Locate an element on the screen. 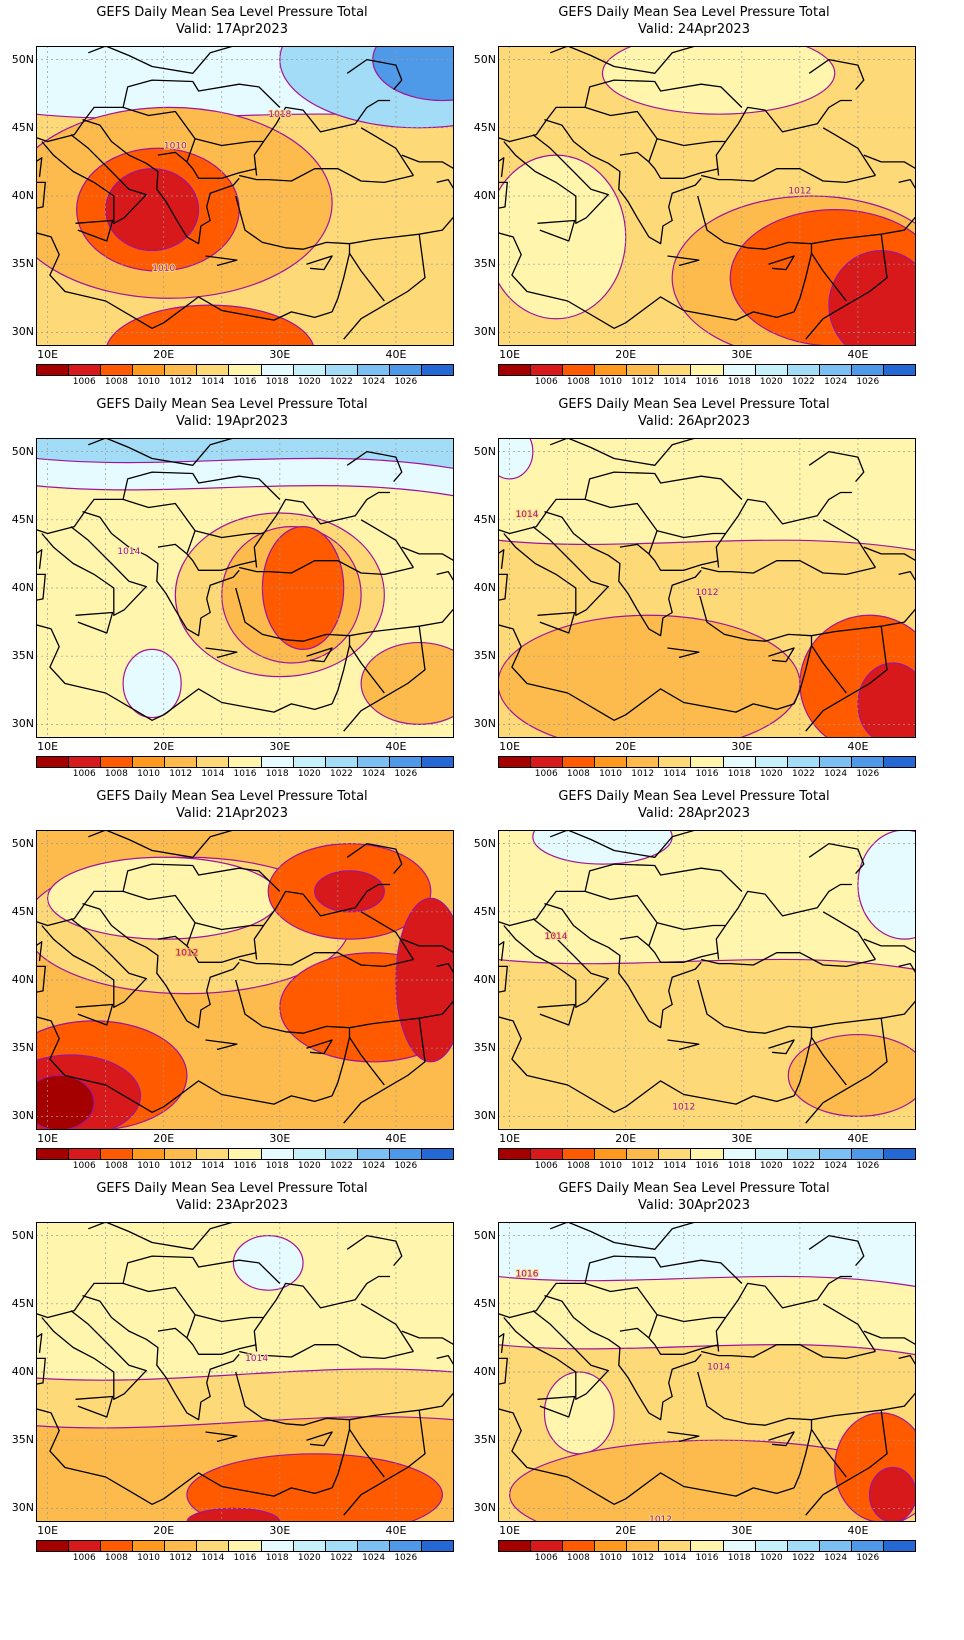  valid-date: Valid: 19Apr2023 is located at coordinates (232, 421).